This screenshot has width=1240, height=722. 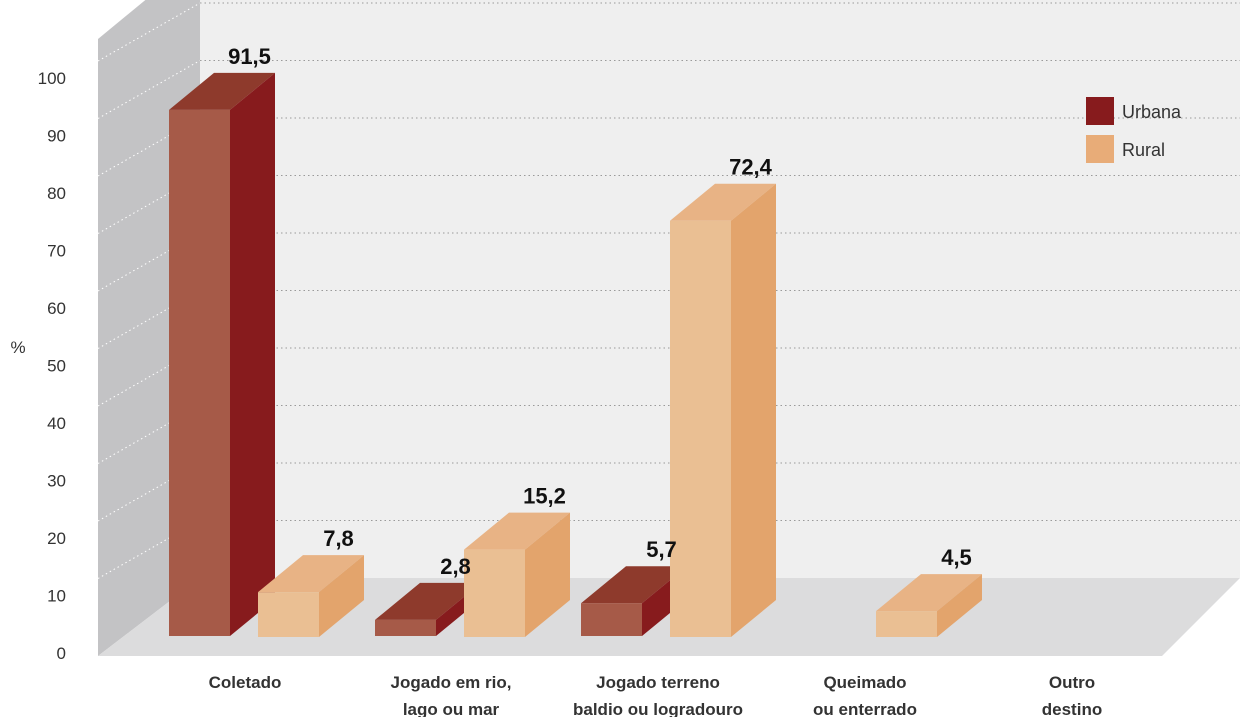 I want to click on y-axis-ticks: 0 10 20 30 40 50 60 70 80 90 100, so click(x=52, y=366).